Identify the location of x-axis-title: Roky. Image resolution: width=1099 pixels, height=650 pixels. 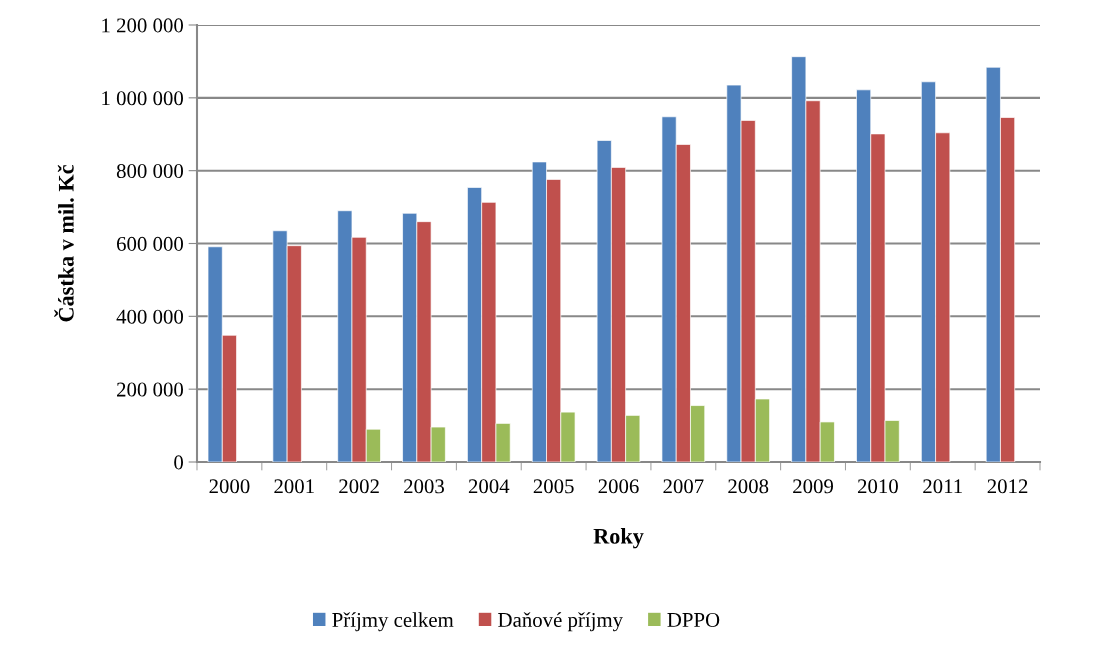
(618, 538).